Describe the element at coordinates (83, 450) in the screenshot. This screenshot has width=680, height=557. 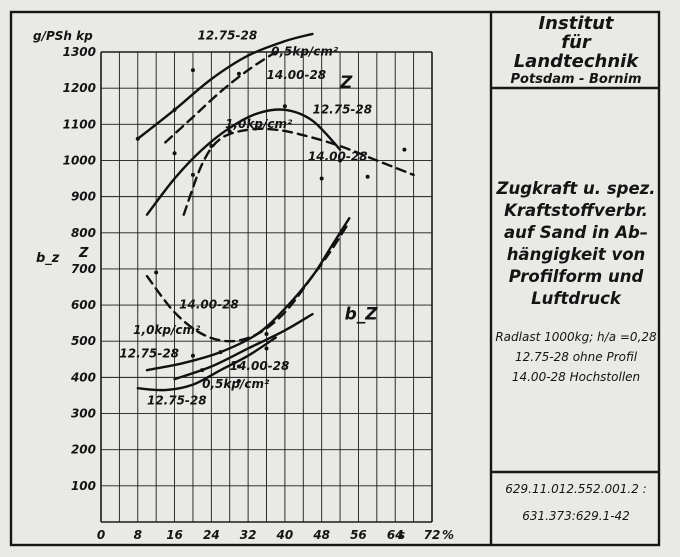
I see `y-tick-label: 200` at that location.